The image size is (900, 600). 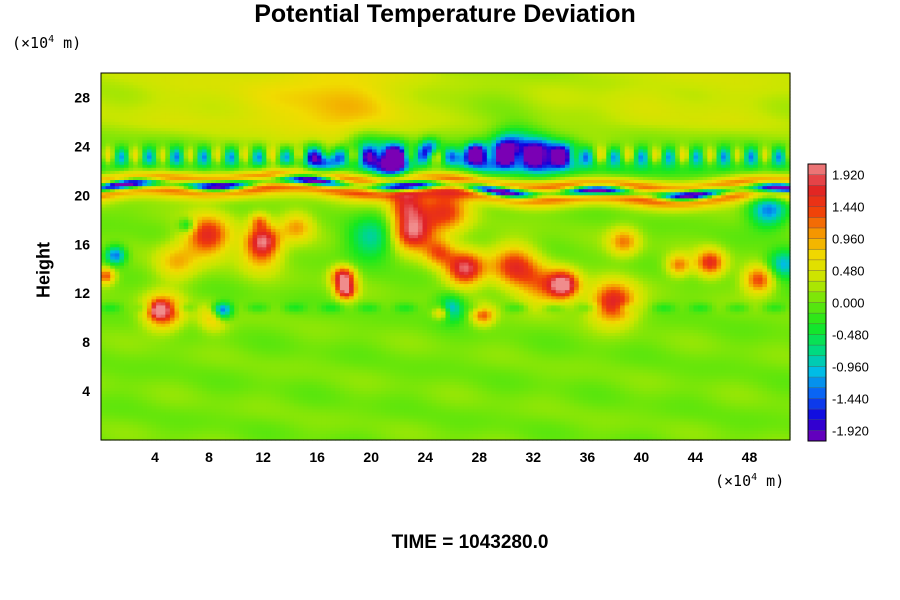 What do you see at coordinates (317, 457) in the screenshot?
I see `x-tick-label: 16` at bounding box center [317, 457].